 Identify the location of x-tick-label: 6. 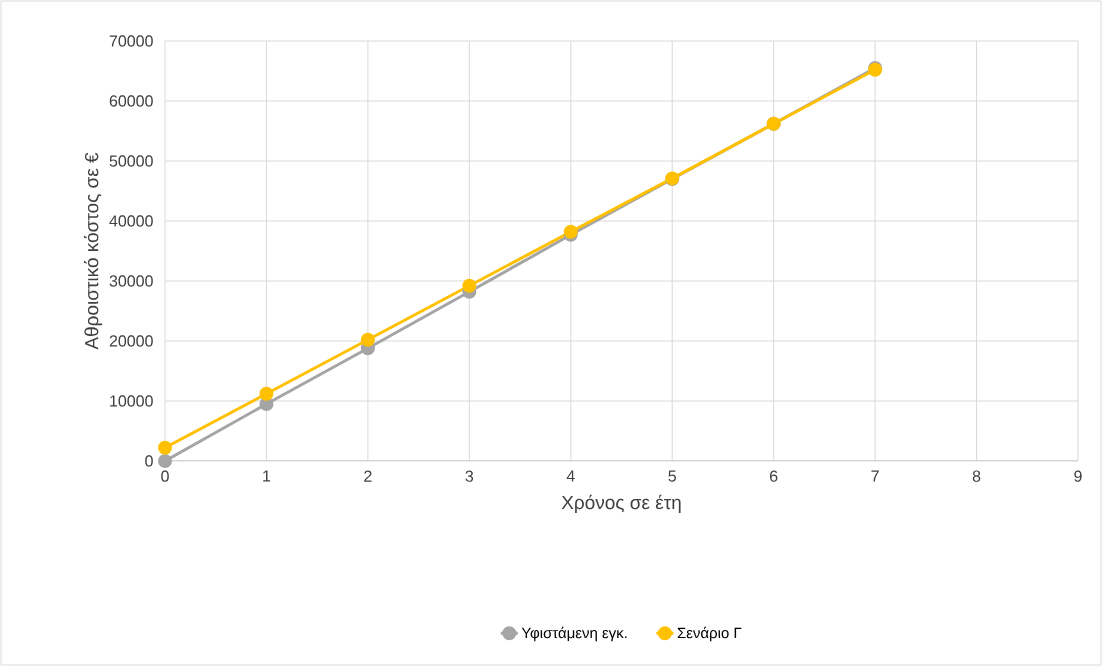
(774, 476).